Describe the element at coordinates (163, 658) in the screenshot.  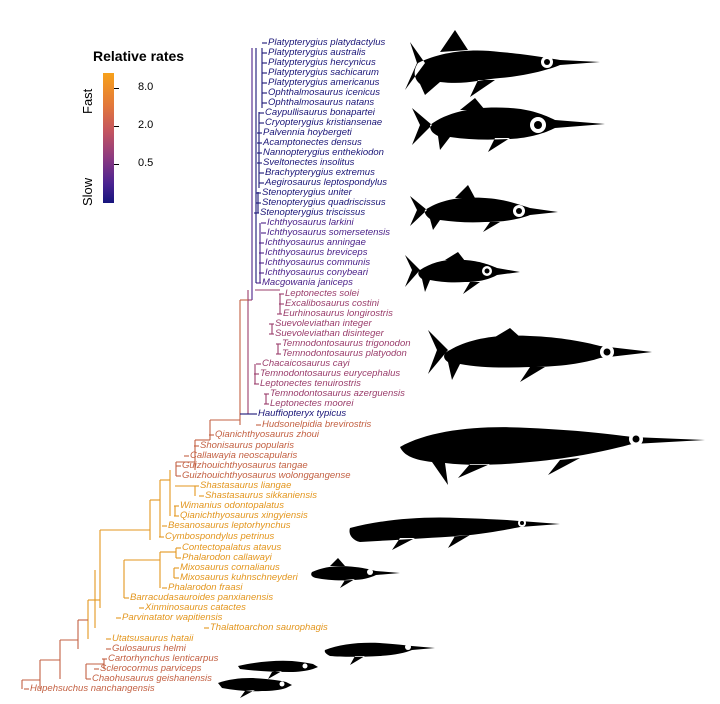
I see `taxon-label: Cartorhynchus lenticarpus` at that location.